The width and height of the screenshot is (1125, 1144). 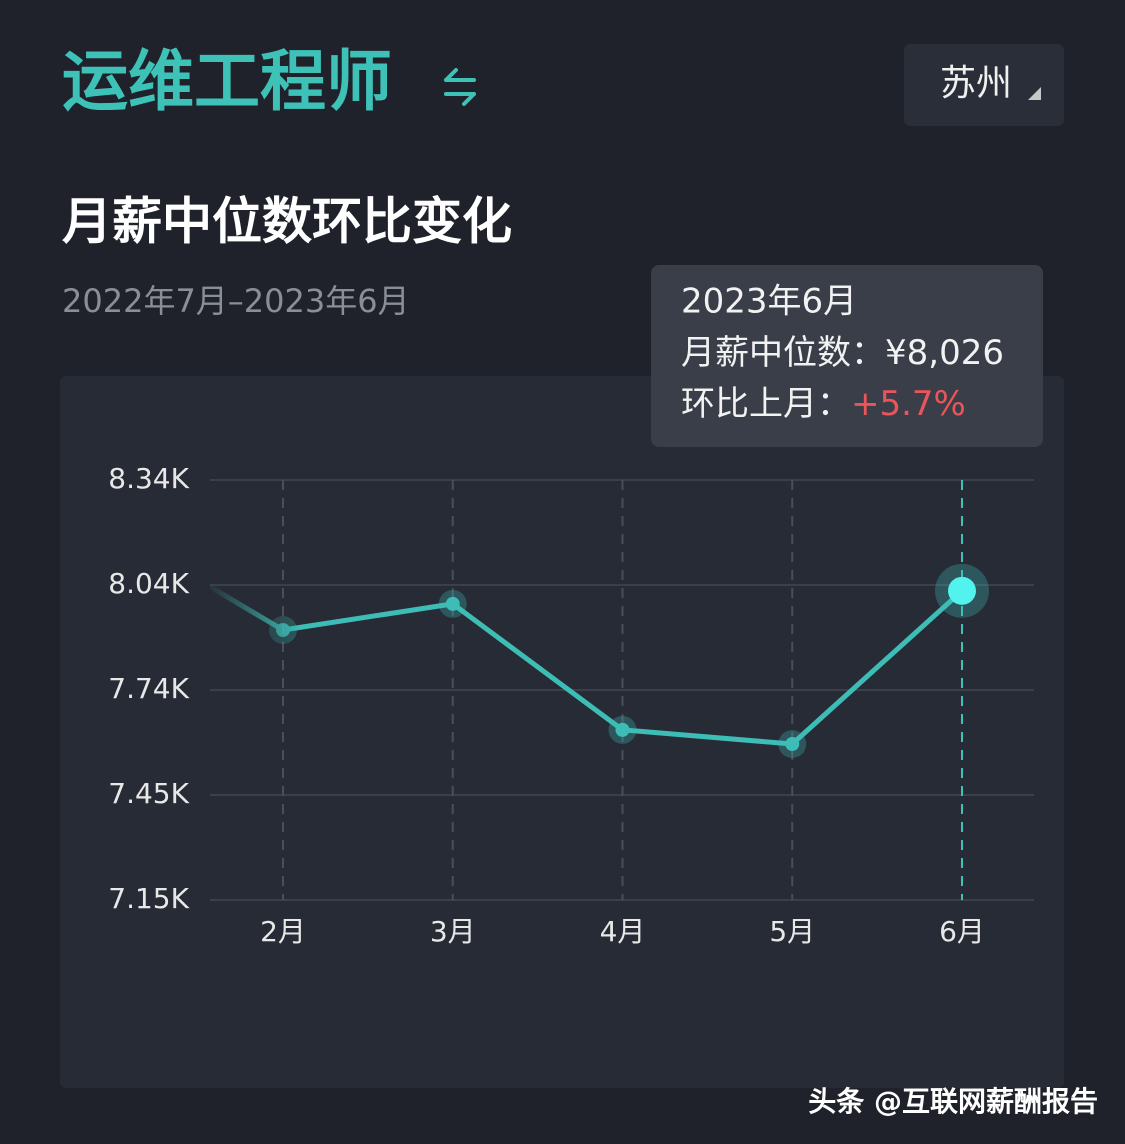 I want to click on tooltip-box, so click(x=847, y=356).